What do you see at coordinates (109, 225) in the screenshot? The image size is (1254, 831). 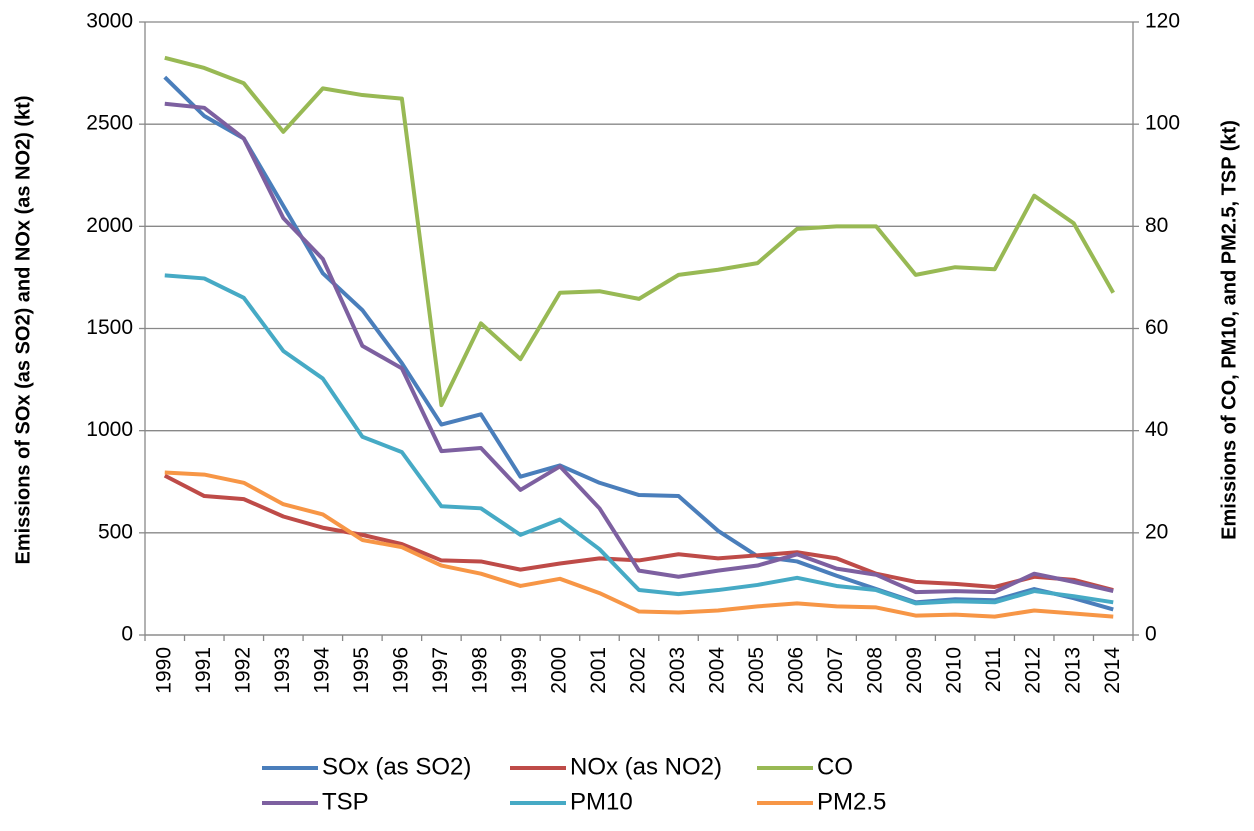 I see `y-tick-label: 2000` at bounding box center [109, 225].